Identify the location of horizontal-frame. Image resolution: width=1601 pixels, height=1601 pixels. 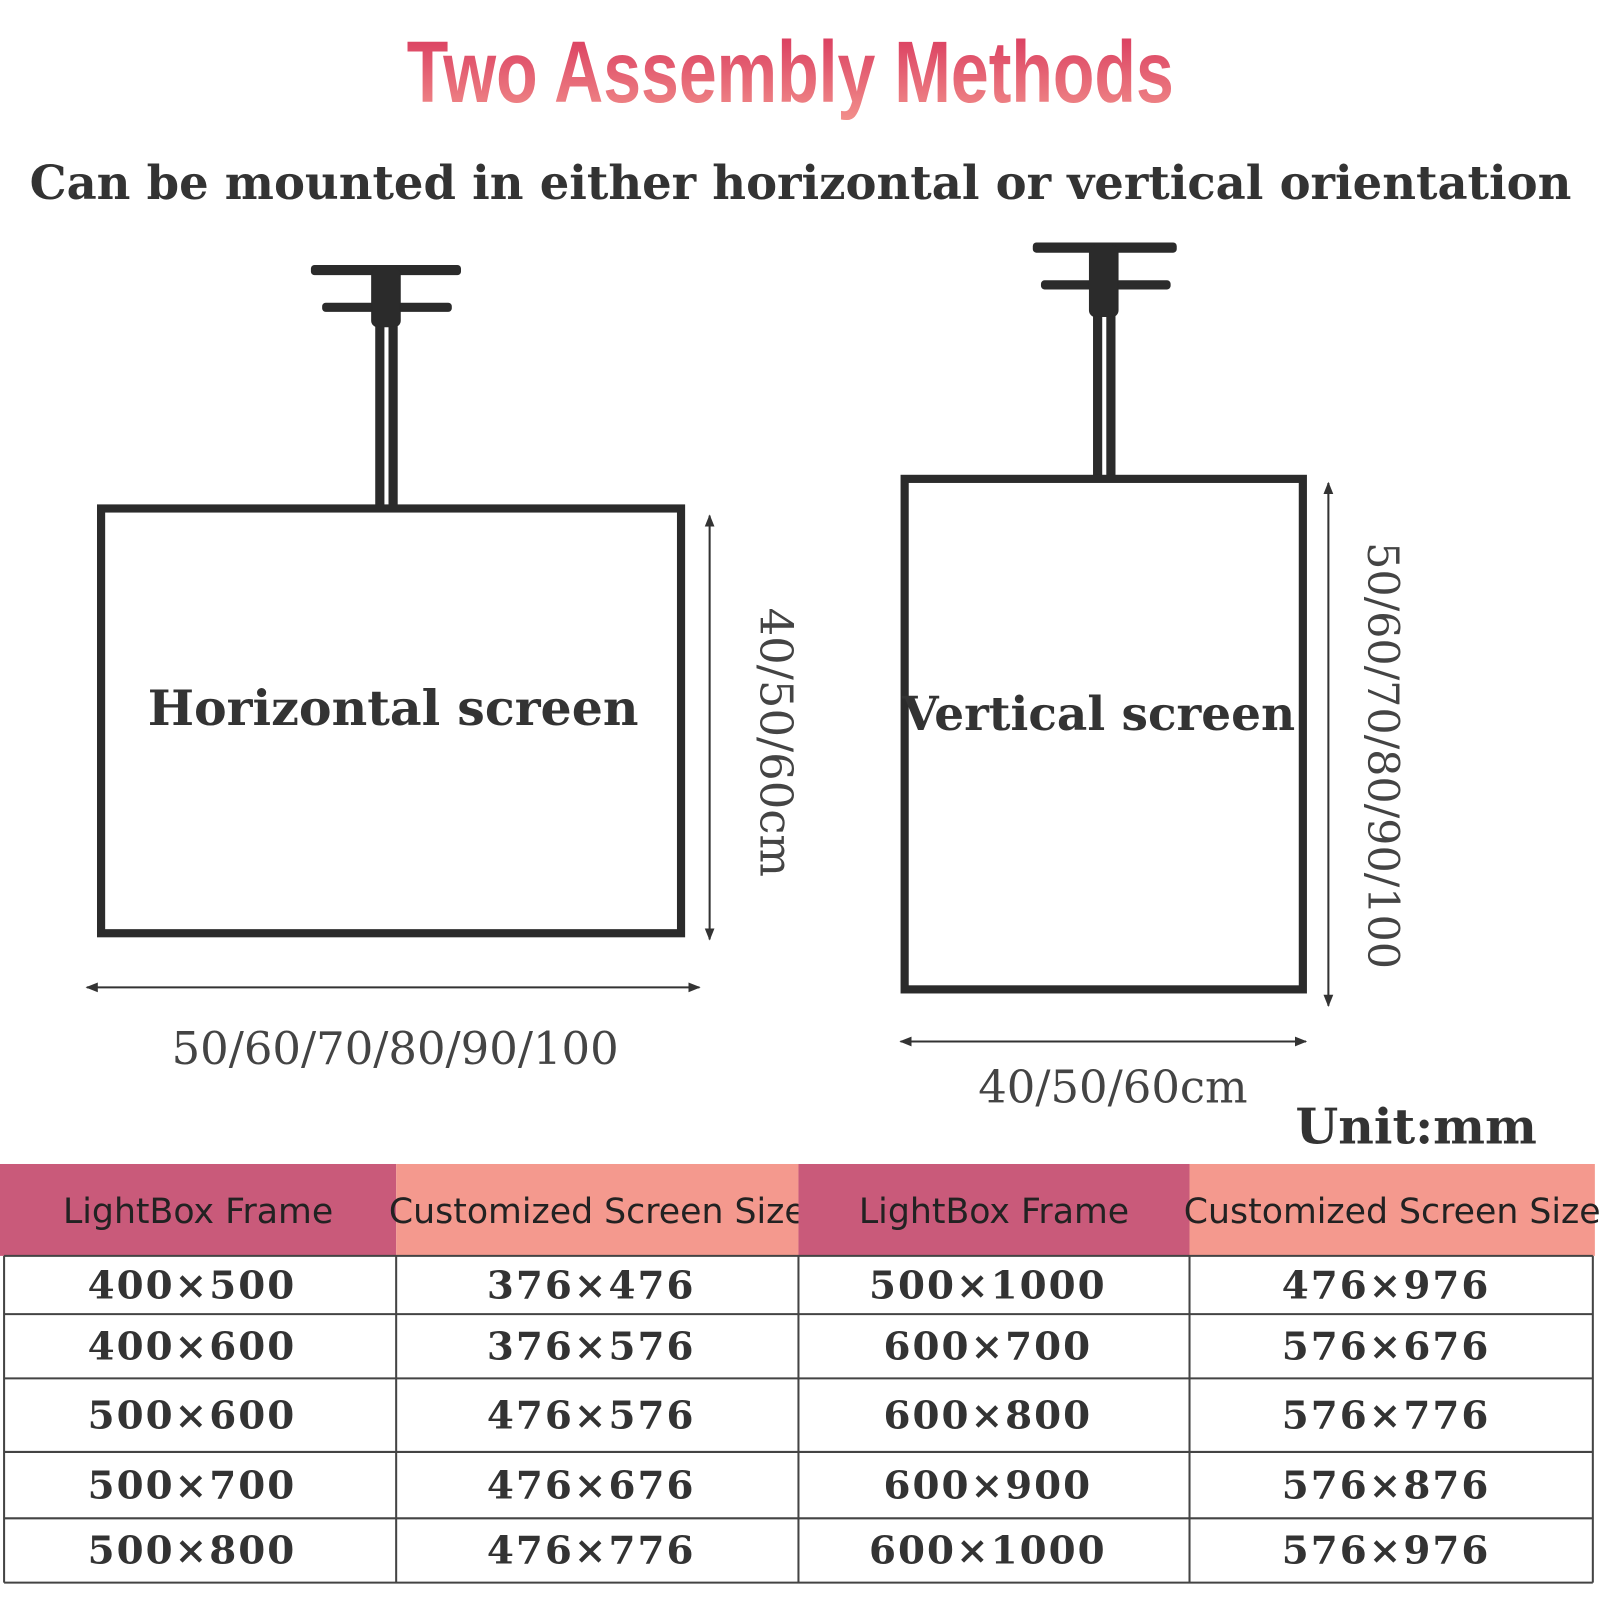
(391, 721).